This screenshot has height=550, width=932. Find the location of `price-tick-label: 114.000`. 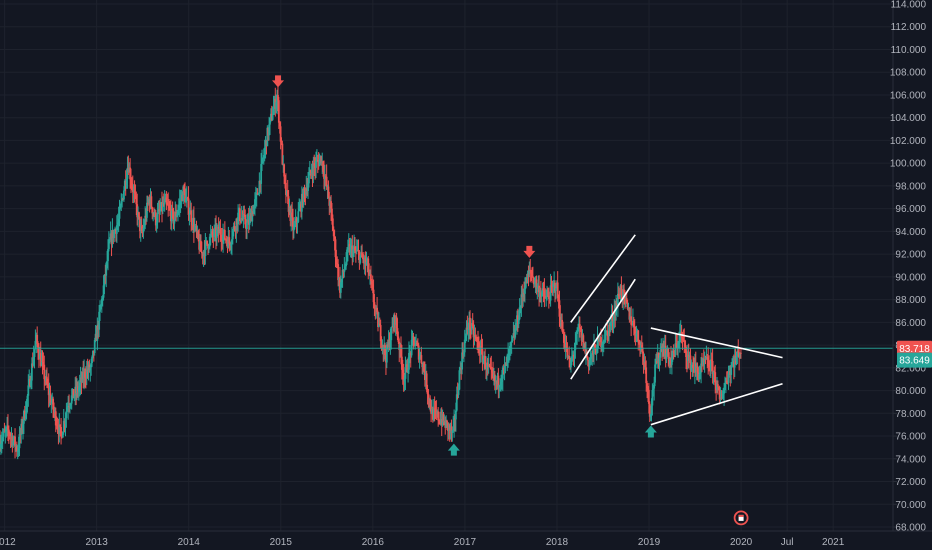

price-tick-label: 114.000 is located at coordinates (909, 5).